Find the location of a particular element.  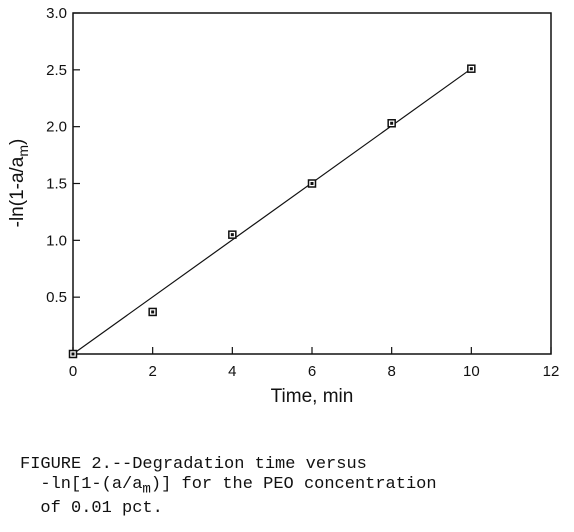

y-tick-label: 1.0 is located at coordinates (56, 240).